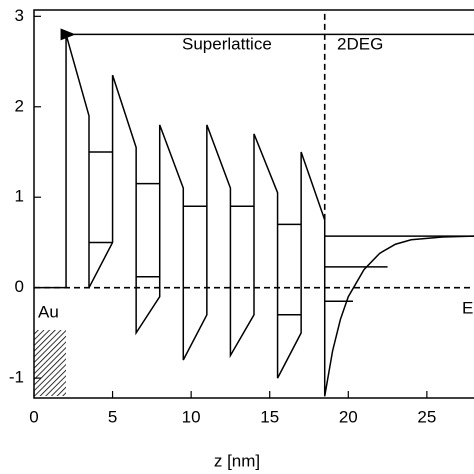 This screenshot has width=474, height=474. I want to click on band-line, so click(398, 316).